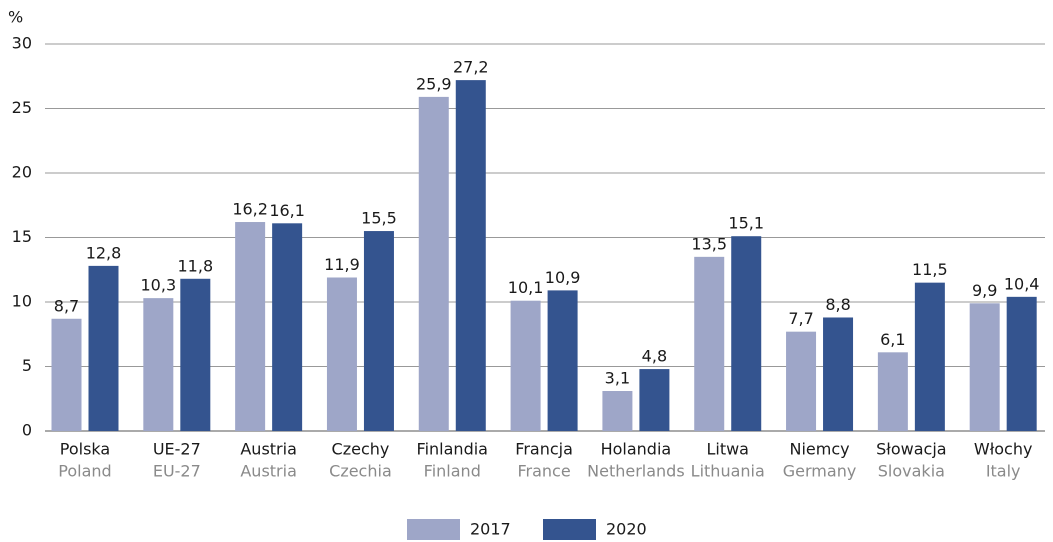 This screenshot has width=1053, height=542. I want to click on x-tick-label: Włochy, so click(1003, 449).